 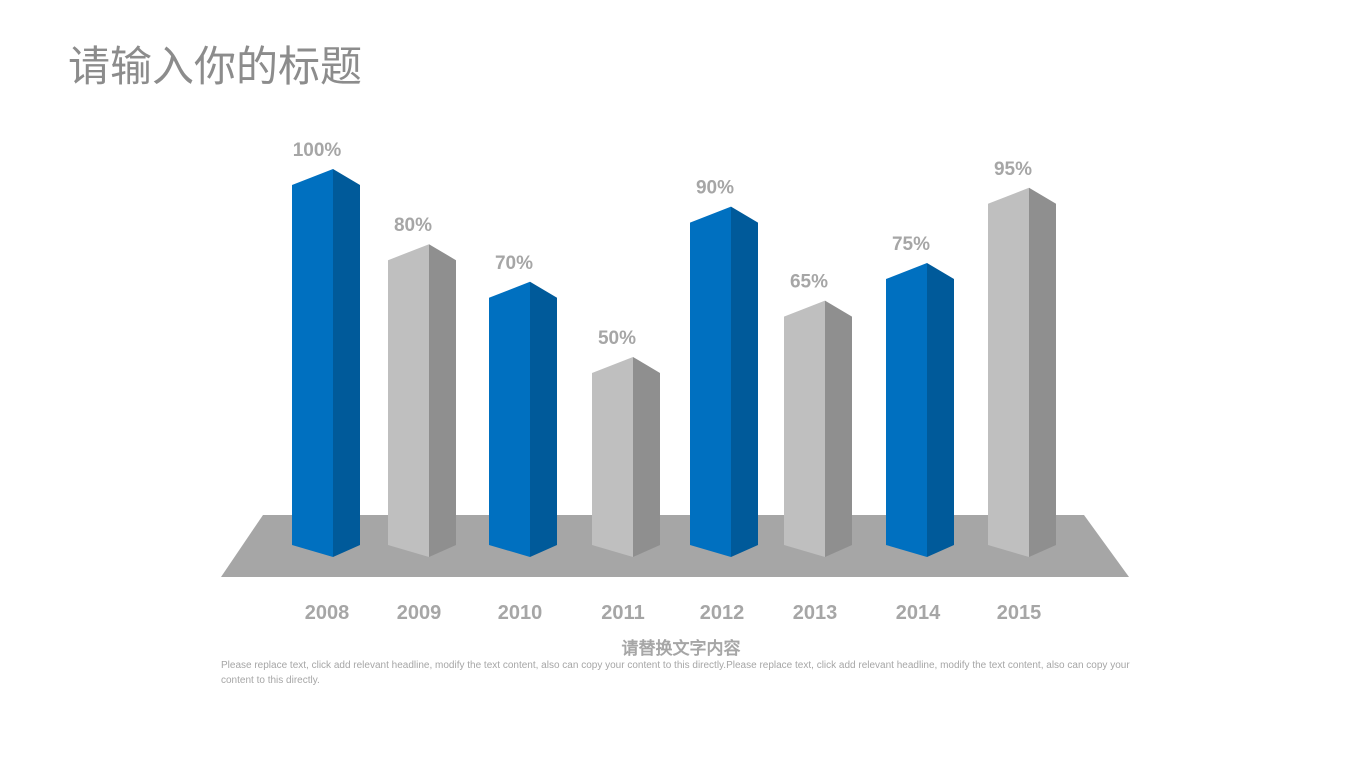 I want to click on bar-2015: 95%, so click(x=1022, y=358).